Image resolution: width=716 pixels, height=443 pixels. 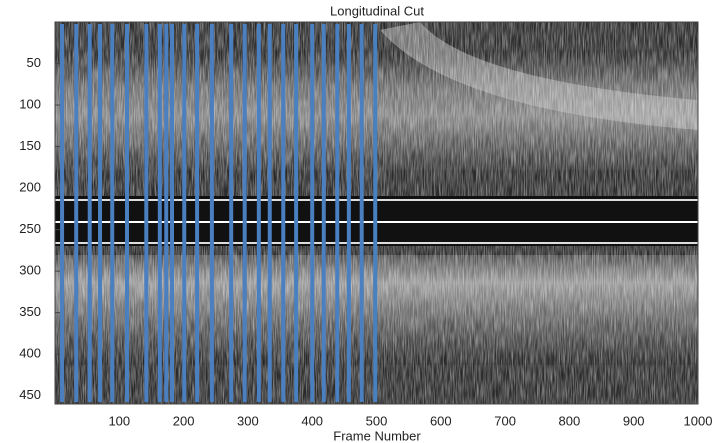 What do you see at coordinates (377, 10) in the screenshot?
I see `chart-title: Longitudinal Cut` at bounding box center [377, 10].